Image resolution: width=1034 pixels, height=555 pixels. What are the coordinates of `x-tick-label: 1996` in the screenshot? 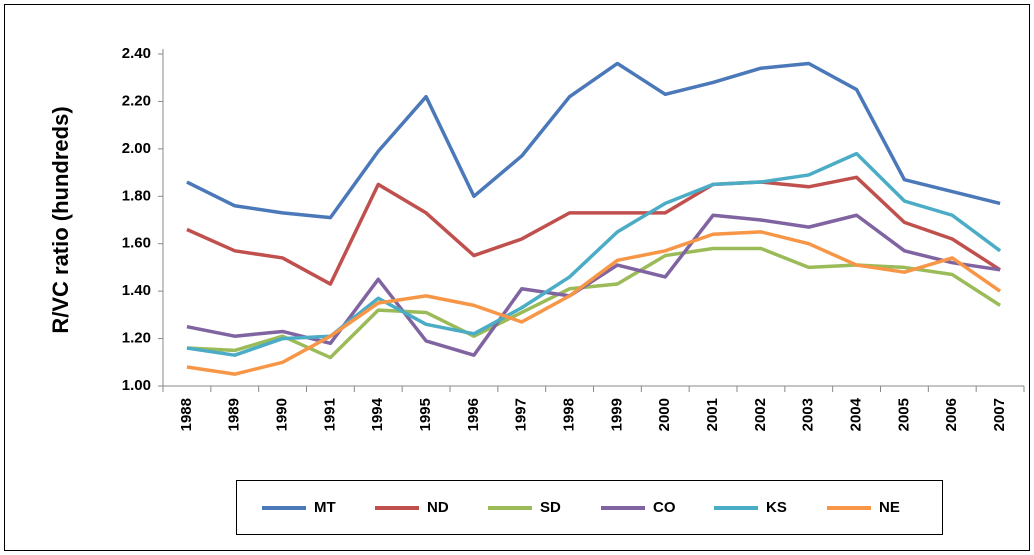 It's located at (473, 414).